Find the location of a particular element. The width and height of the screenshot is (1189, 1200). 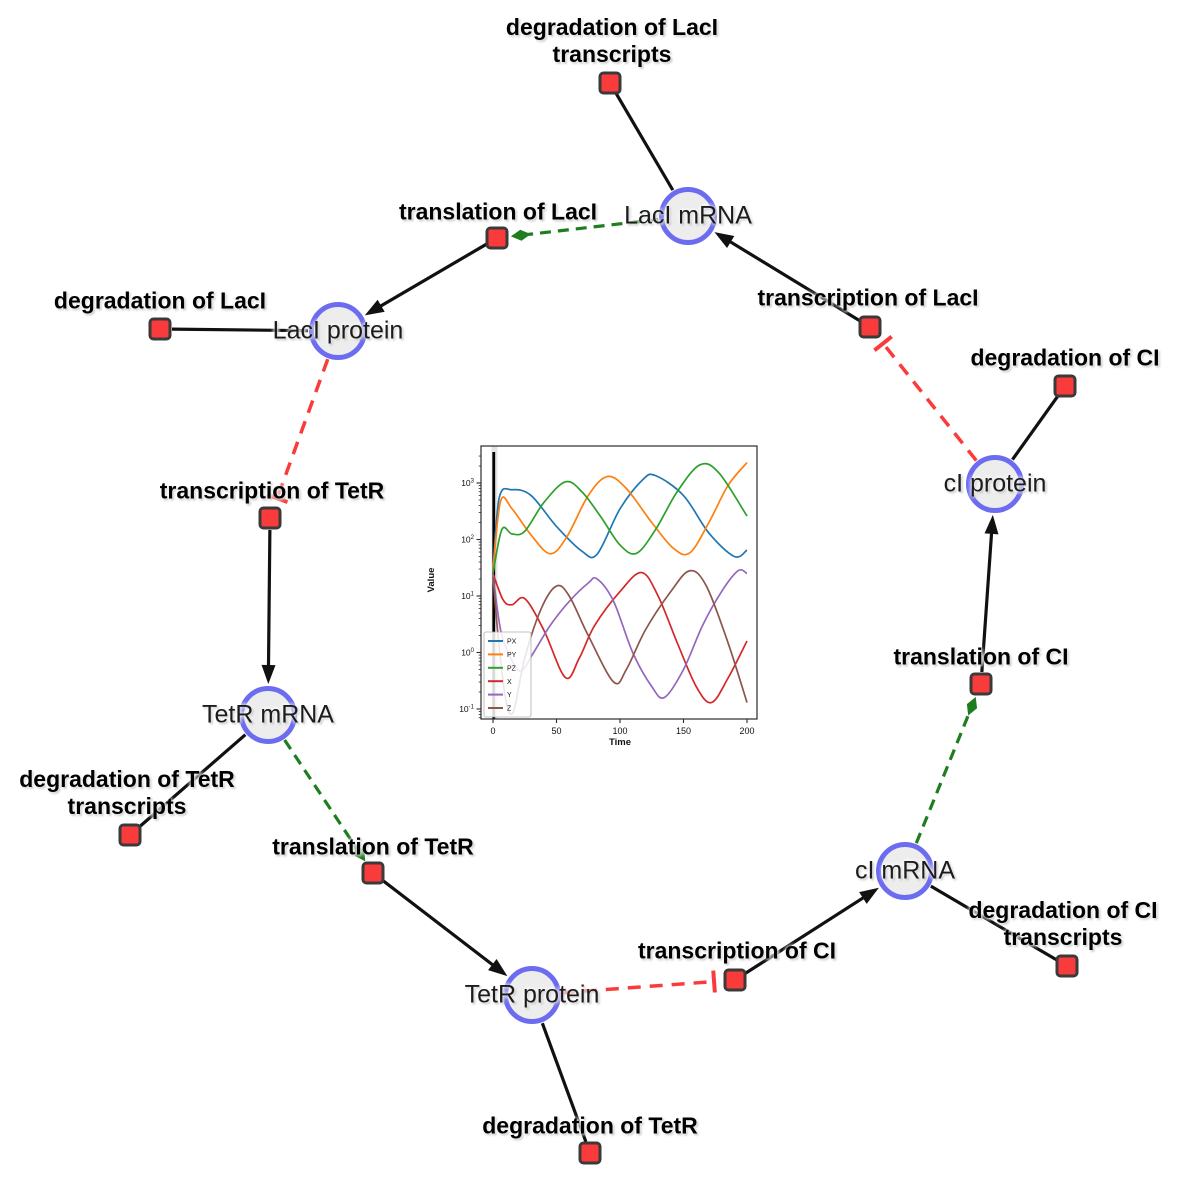

species-label-laci_protein: LacI protein is located at coordinates (338, 330).